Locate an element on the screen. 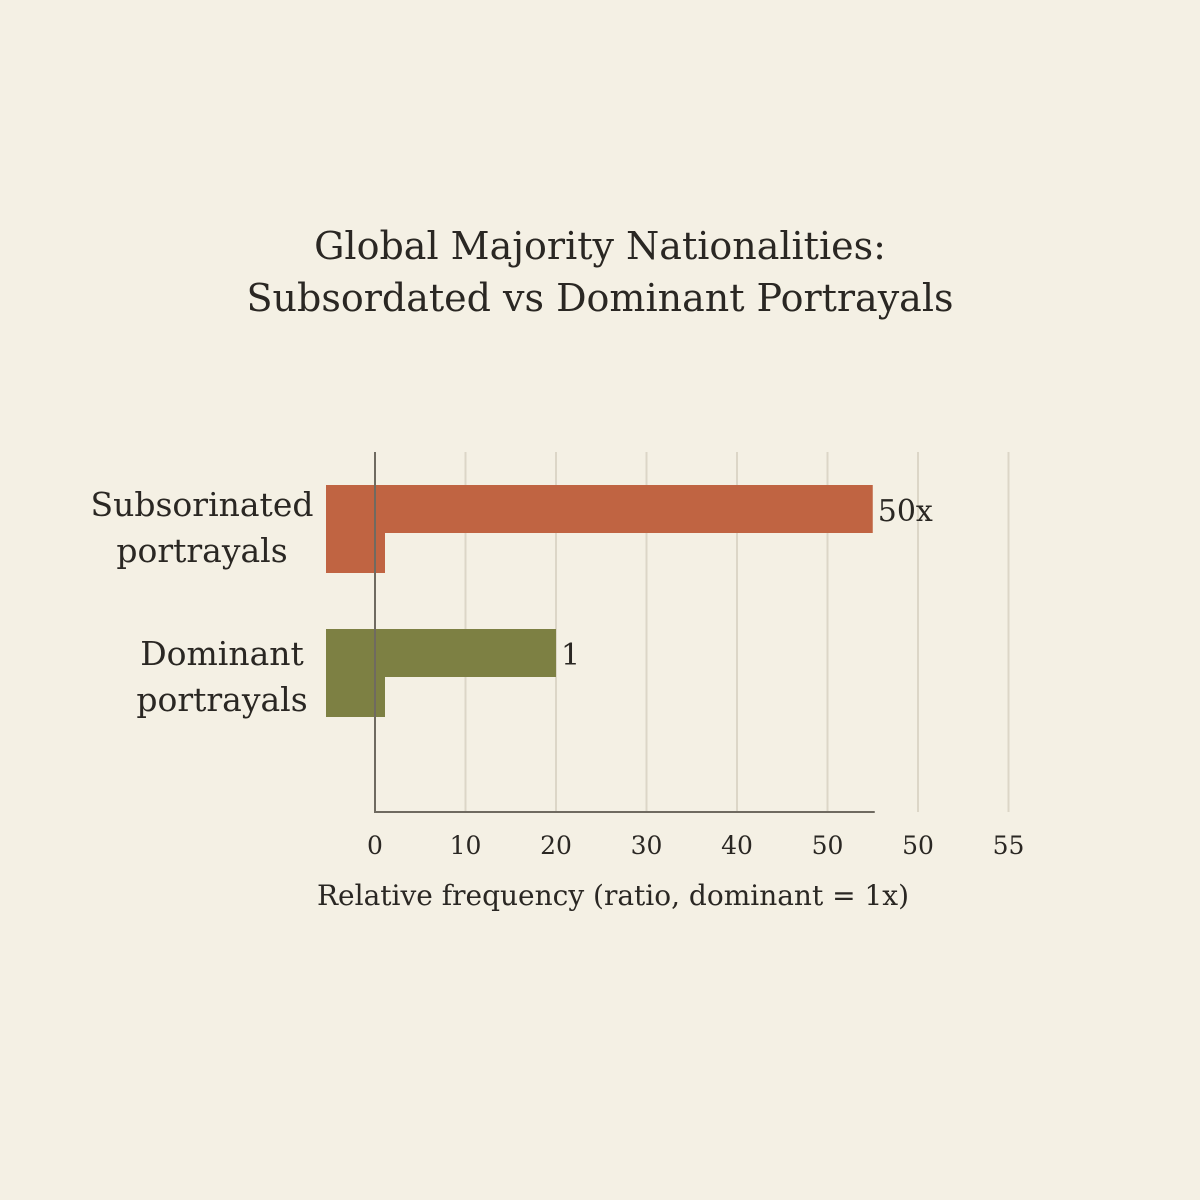 The height and width of the screenshot is (1200, 1200). category-label-dominant: Dominant portrayals is located at coordinates (222, 677).